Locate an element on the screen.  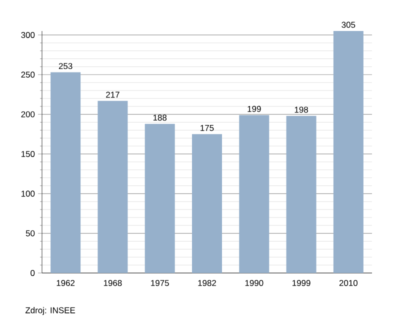
x-tick-label: 1968 is located at coordinates (113, 283).